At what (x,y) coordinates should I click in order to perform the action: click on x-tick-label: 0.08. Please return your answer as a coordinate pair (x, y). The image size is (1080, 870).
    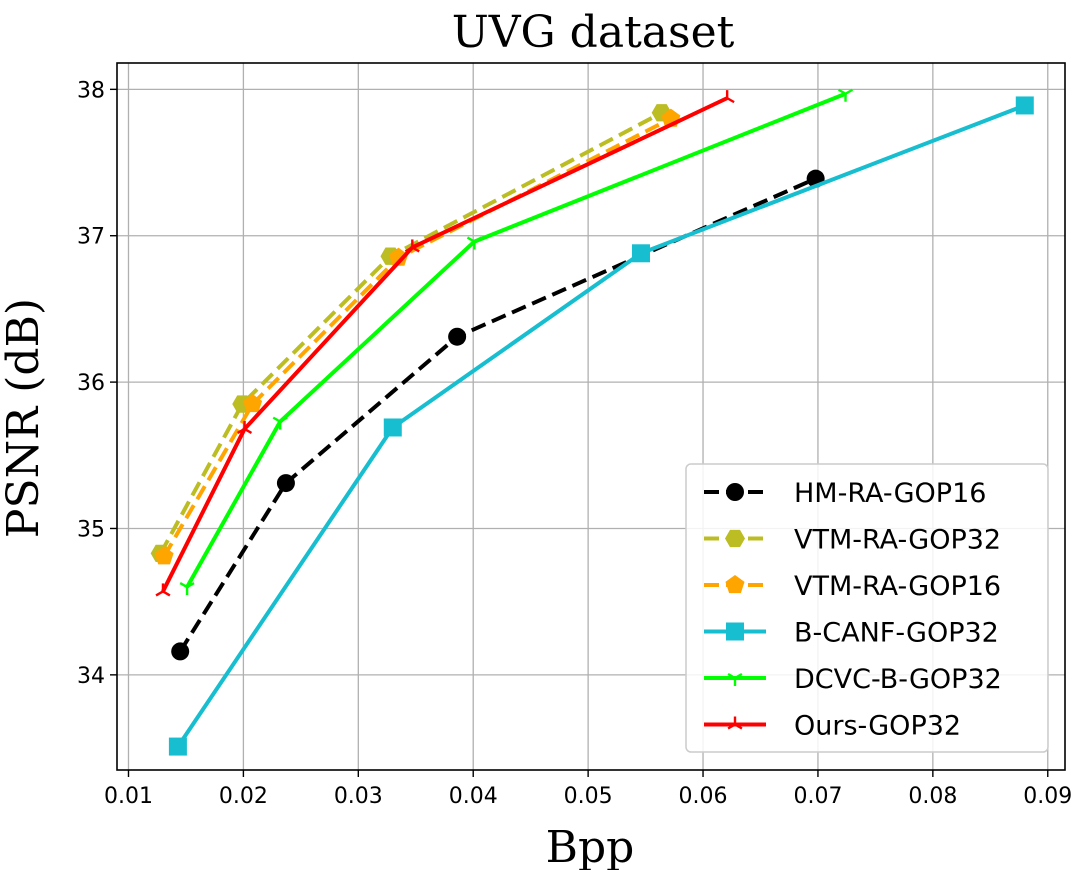
    Looking at the image, I should click on (932, 796).